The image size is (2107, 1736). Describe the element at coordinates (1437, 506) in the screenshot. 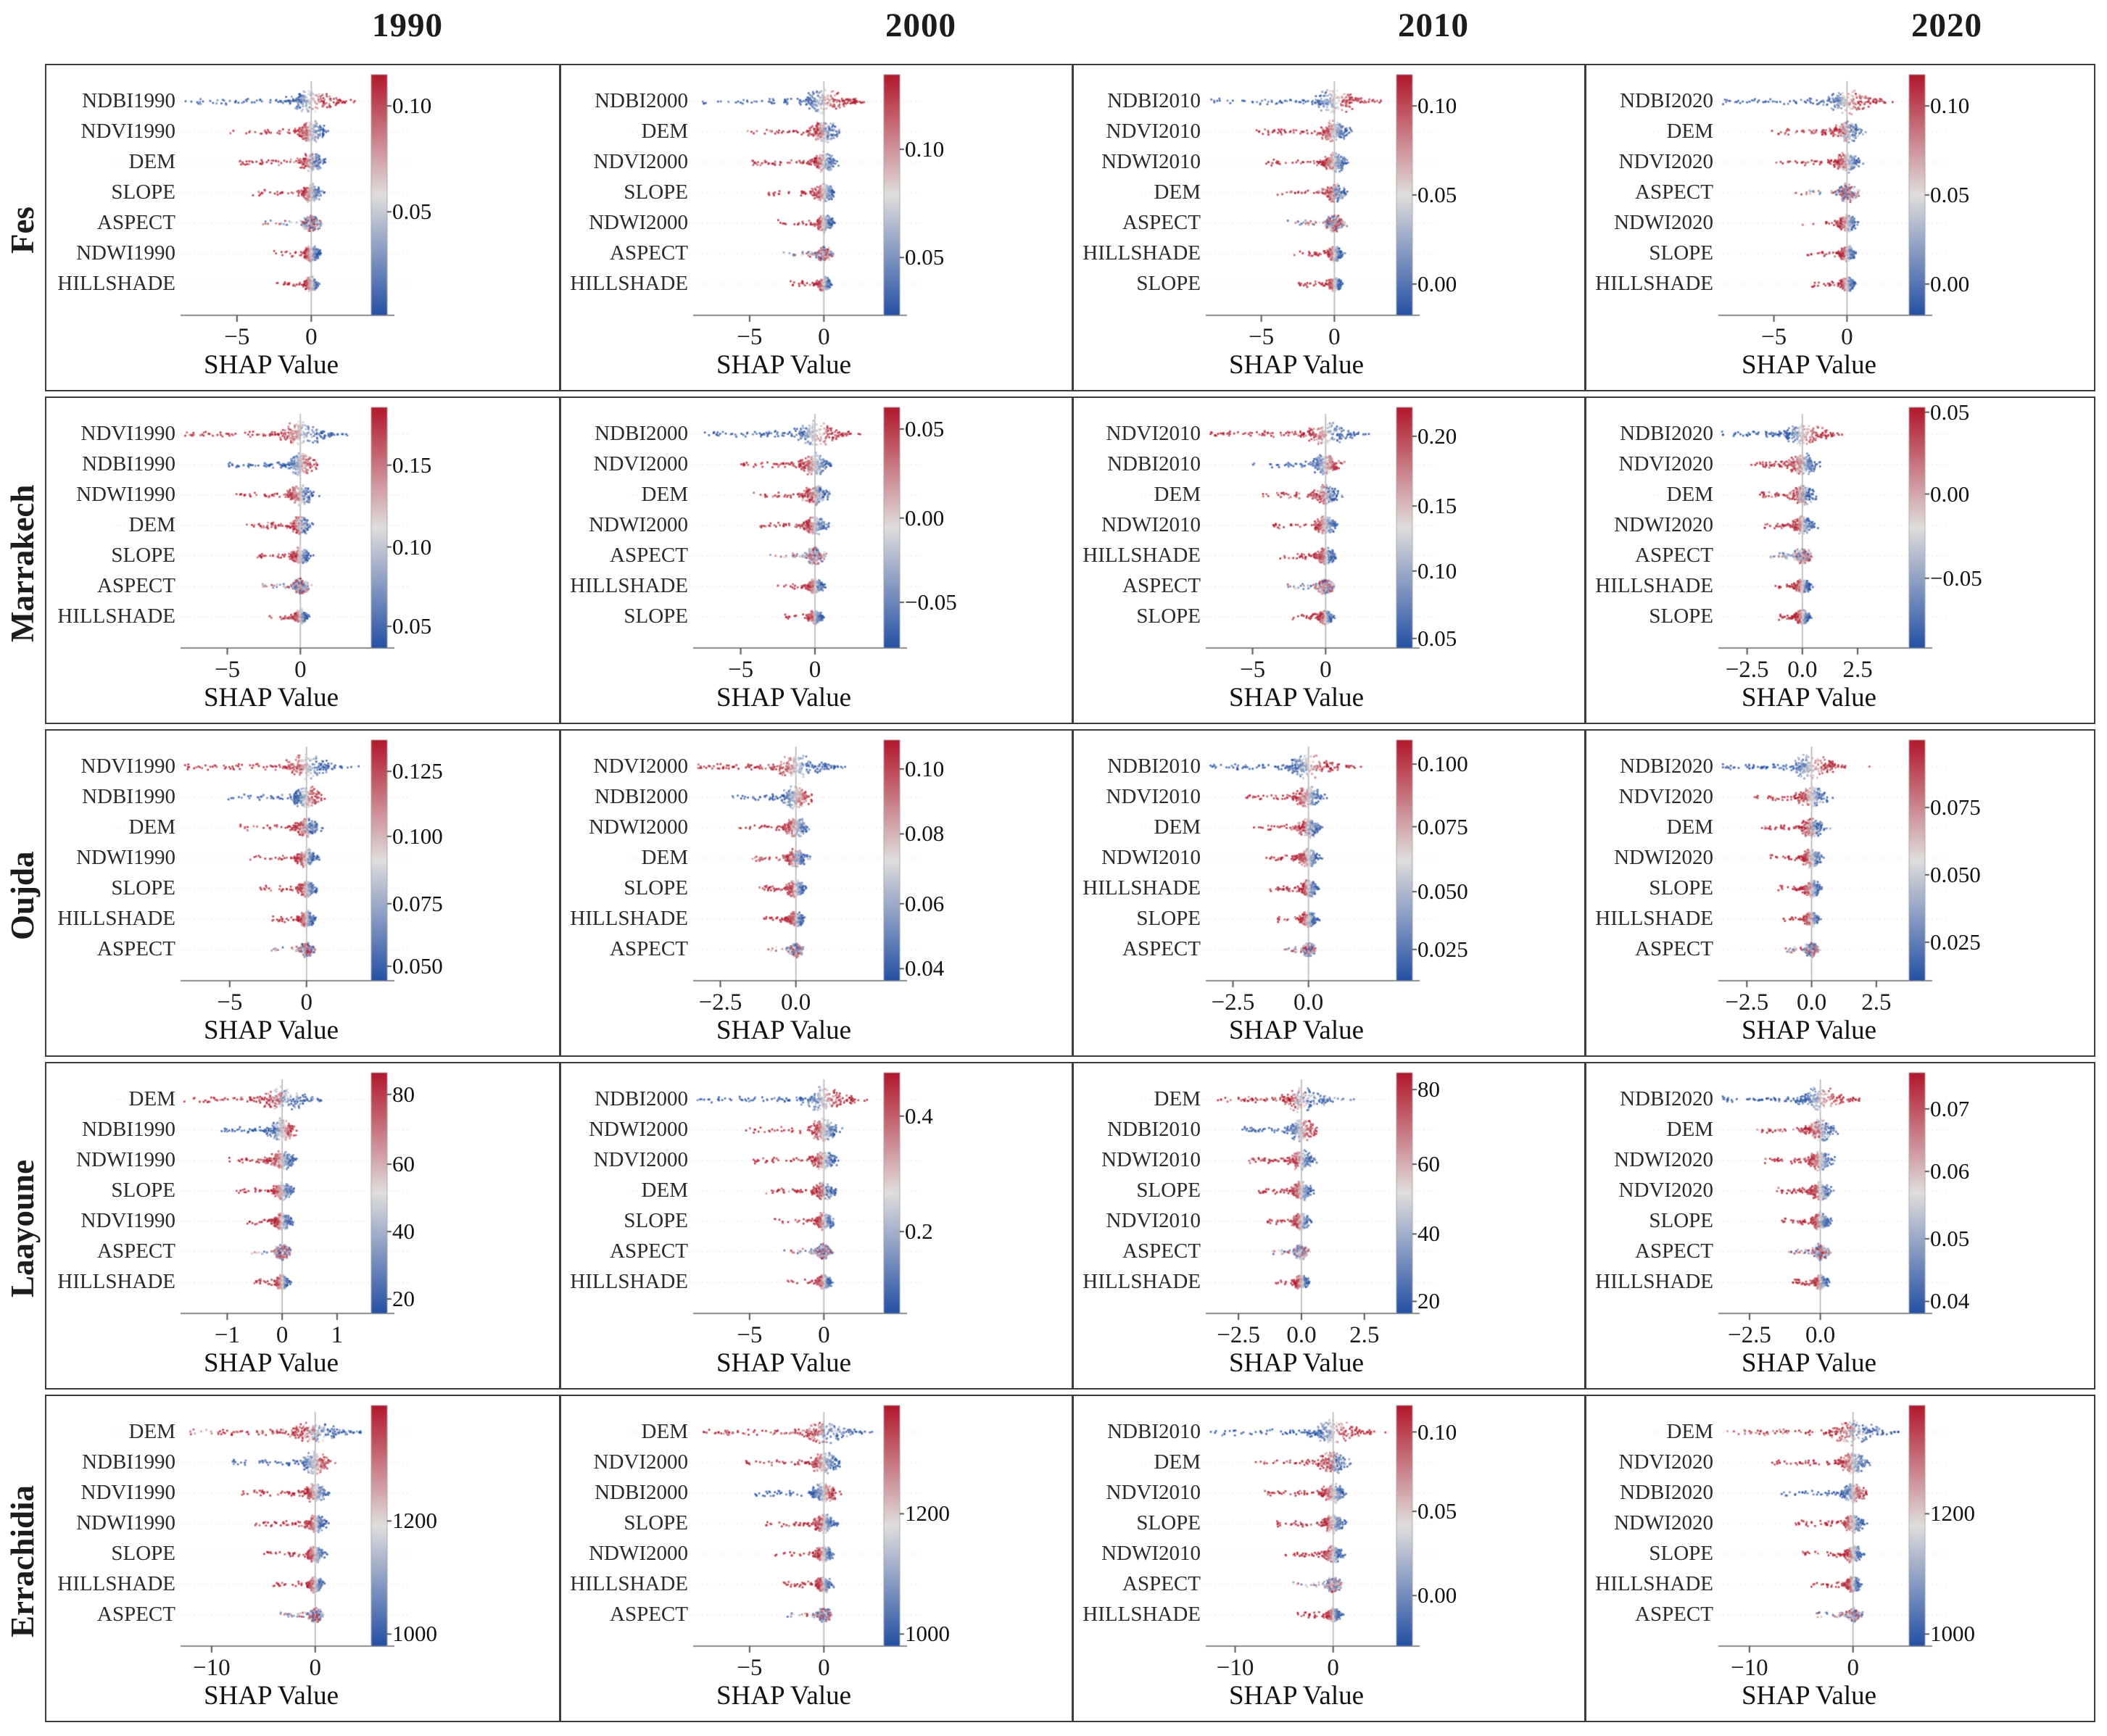

I see `colorbar-tick-label: 0.15` at that location.